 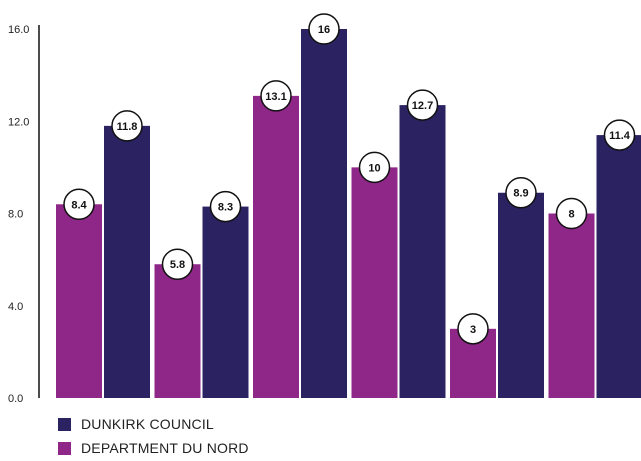 What do you see at coordinates (374, 168) in the screenshot?
I see `data-label: 10` at bounding box center [374, 168].